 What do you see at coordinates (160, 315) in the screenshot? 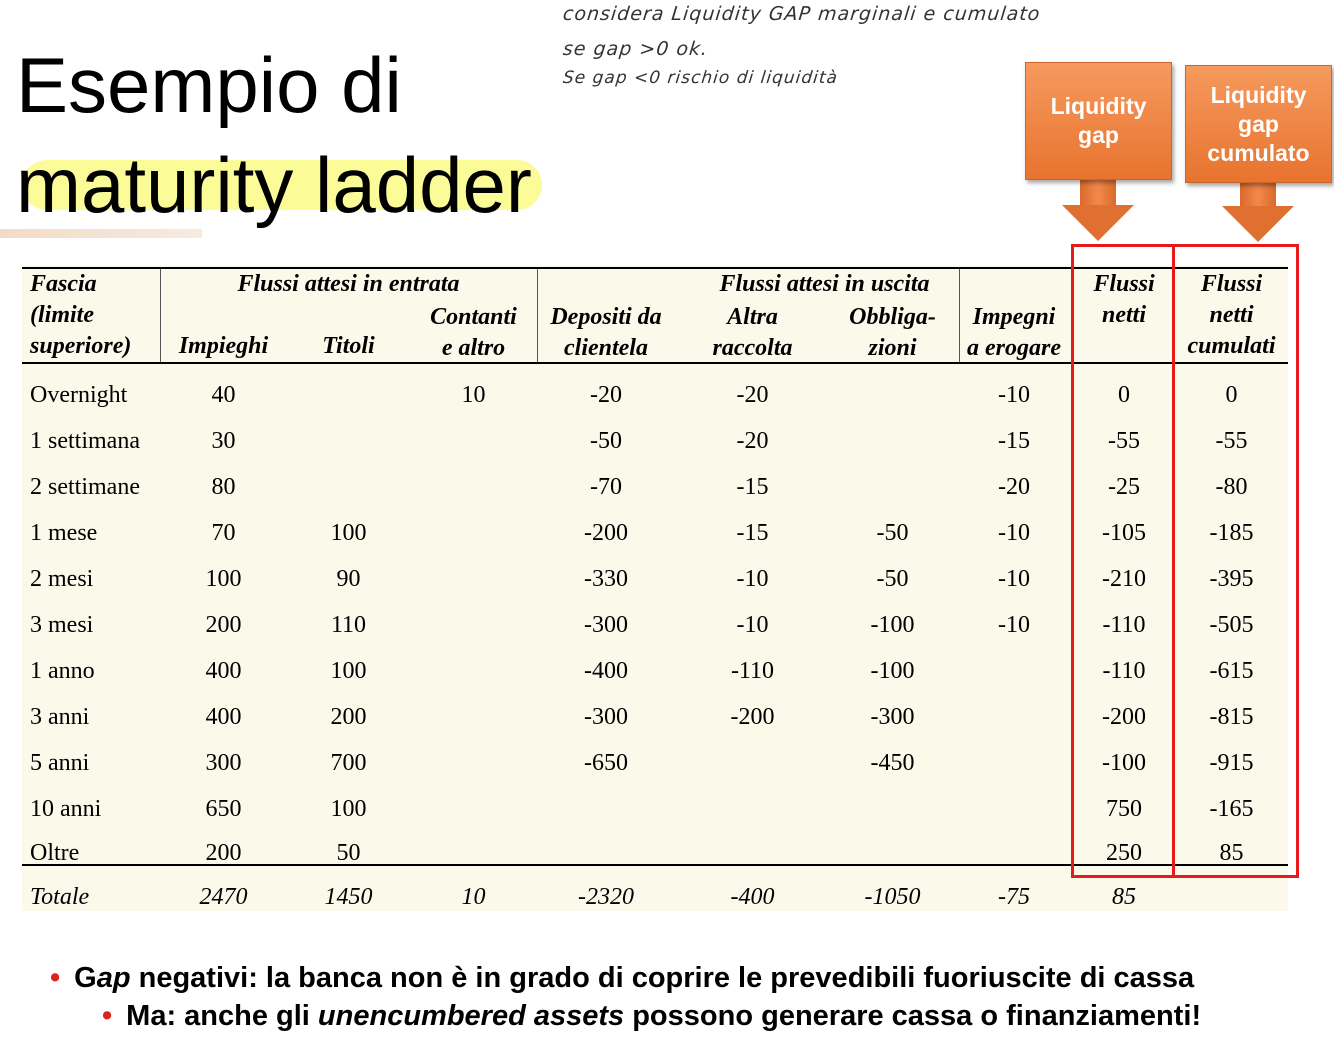
I see `divider` at bounding box center [160, 315].